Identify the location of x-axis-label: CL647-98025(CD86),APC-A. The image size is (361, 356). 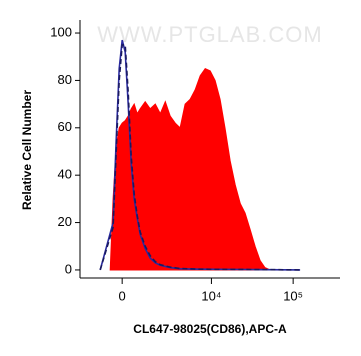
(210, 329).